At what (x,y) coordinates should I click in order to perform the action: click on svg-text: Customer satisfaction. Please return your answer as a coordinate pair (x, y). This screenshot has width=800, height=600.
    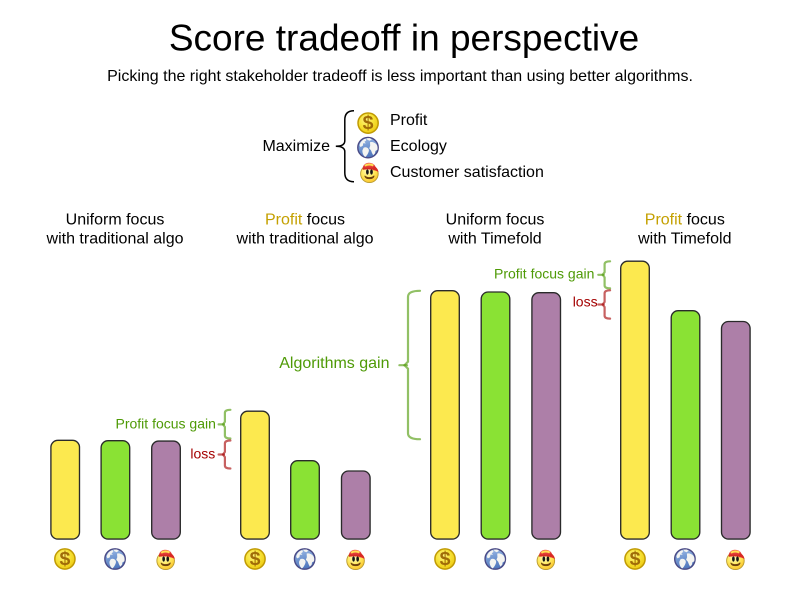
    Looking at the image, I should click on (467, 172).